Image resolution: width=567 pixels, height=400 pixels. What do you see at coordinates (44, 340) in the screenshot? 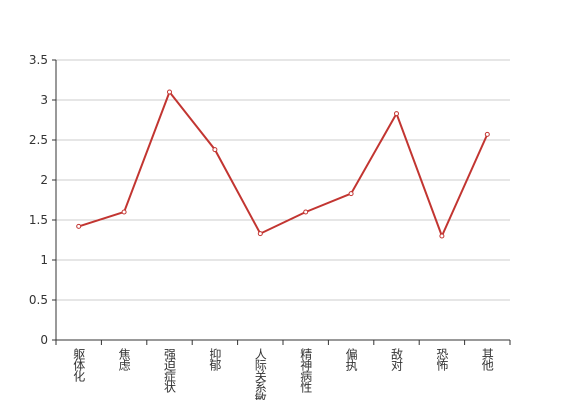
I see `y-tick-label: 0` at bounding box center [44, 340].